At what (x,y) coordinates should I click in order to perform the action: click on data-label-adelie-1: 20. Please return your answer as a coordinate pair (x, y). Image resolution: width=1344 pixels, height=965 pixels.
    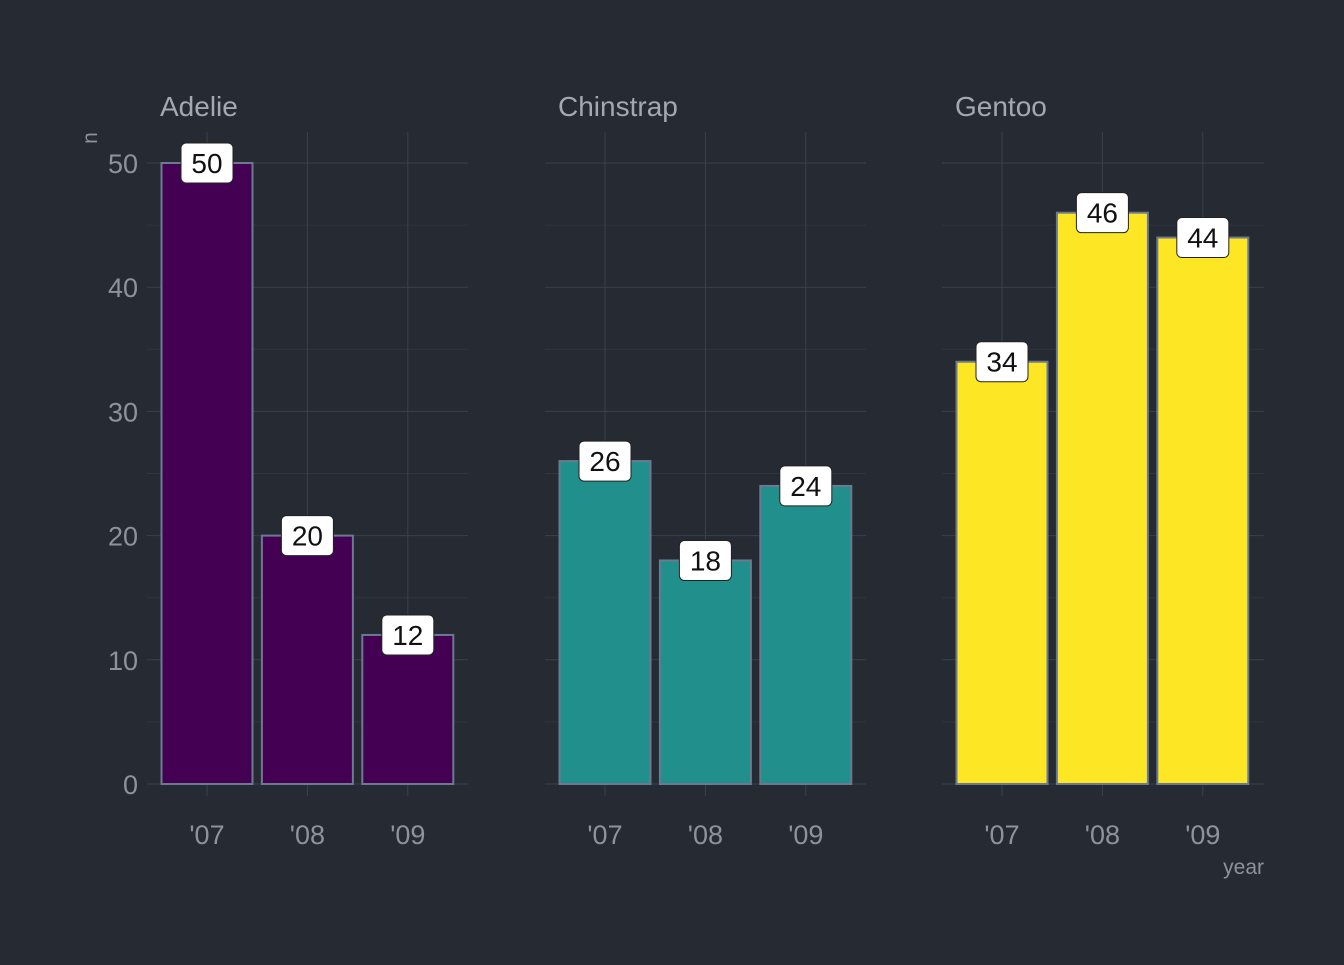
    Looking at the image, I should click on (307, 536).